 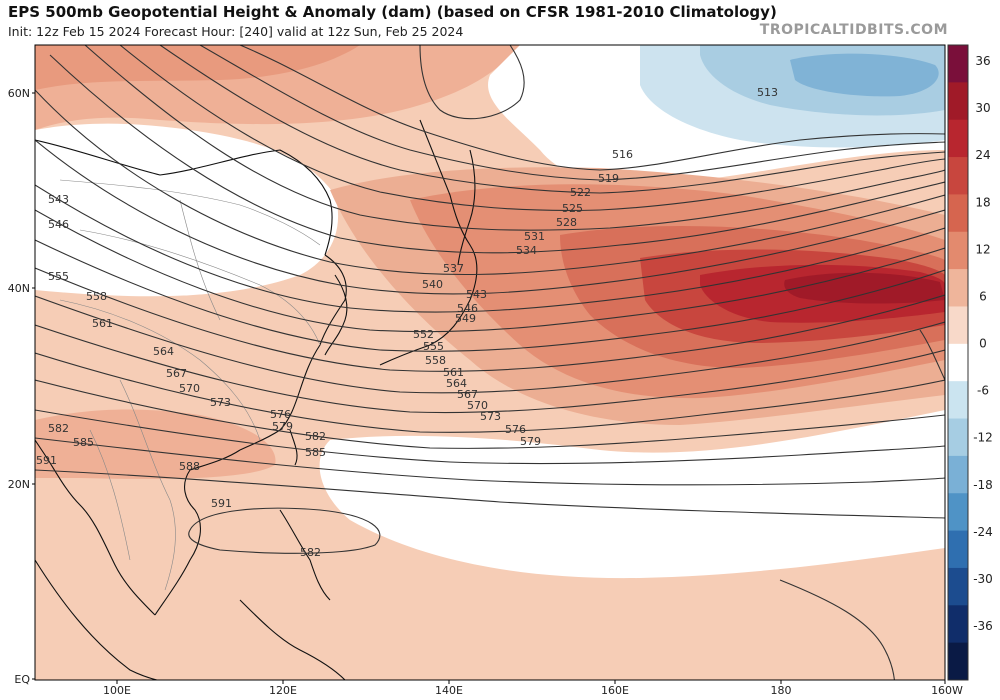 What do you see at coordinates (983, 438) in the screenshot?
I see `colorbar-label: -12` at bounding box center [983, 438].